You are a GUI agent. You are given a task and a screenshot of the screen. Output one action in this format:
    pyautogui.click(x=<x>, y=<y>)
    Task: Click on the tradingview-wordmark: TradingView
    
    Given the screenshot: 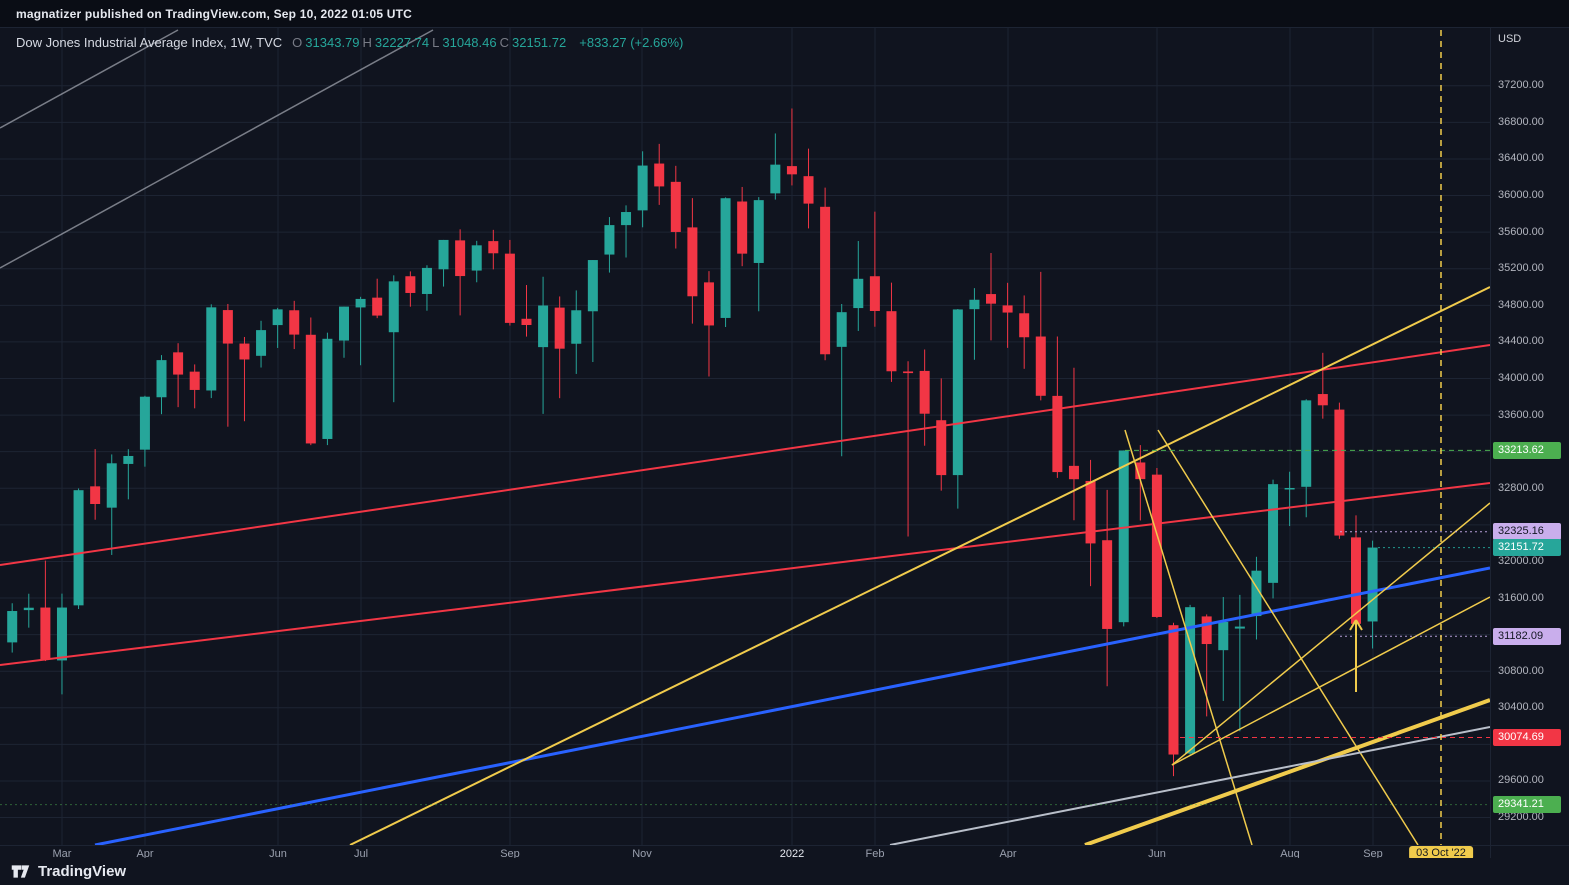 What is the action you would take?
    pyautogui.click(x=82, y=871)
    